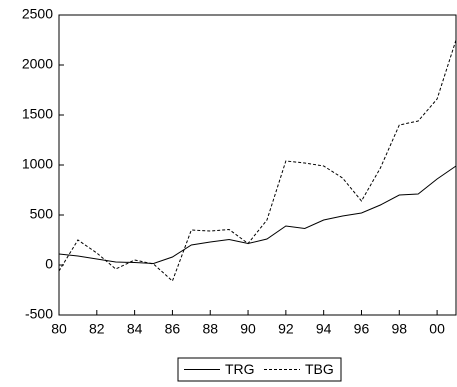 The height and width of the screenshot is (387, 457). What do you see at coordinates (37, 114) in the screenshot?
I see `y-tick-label: 1500` at bounding box center [37, 114].